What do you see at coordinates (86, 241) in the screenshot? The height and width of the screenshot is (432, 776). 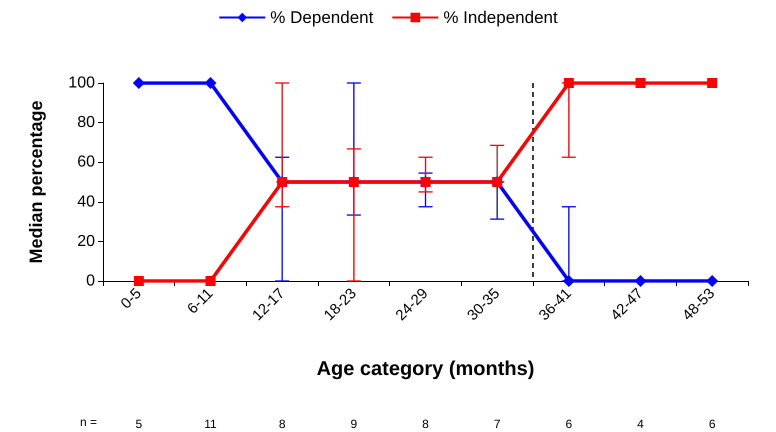 I see `y-tick-label: 20` at bounding box center [86, 241].